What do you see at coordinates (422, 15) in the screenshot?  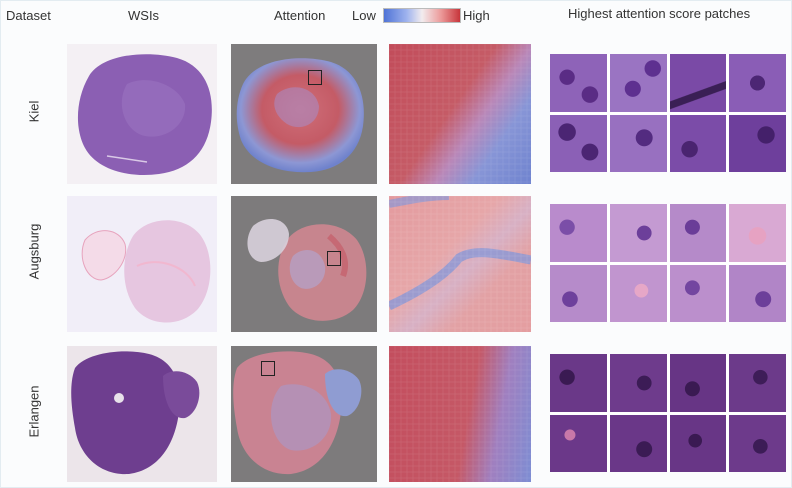 I see `attention-colorbar` at bounding box center [422, 15].